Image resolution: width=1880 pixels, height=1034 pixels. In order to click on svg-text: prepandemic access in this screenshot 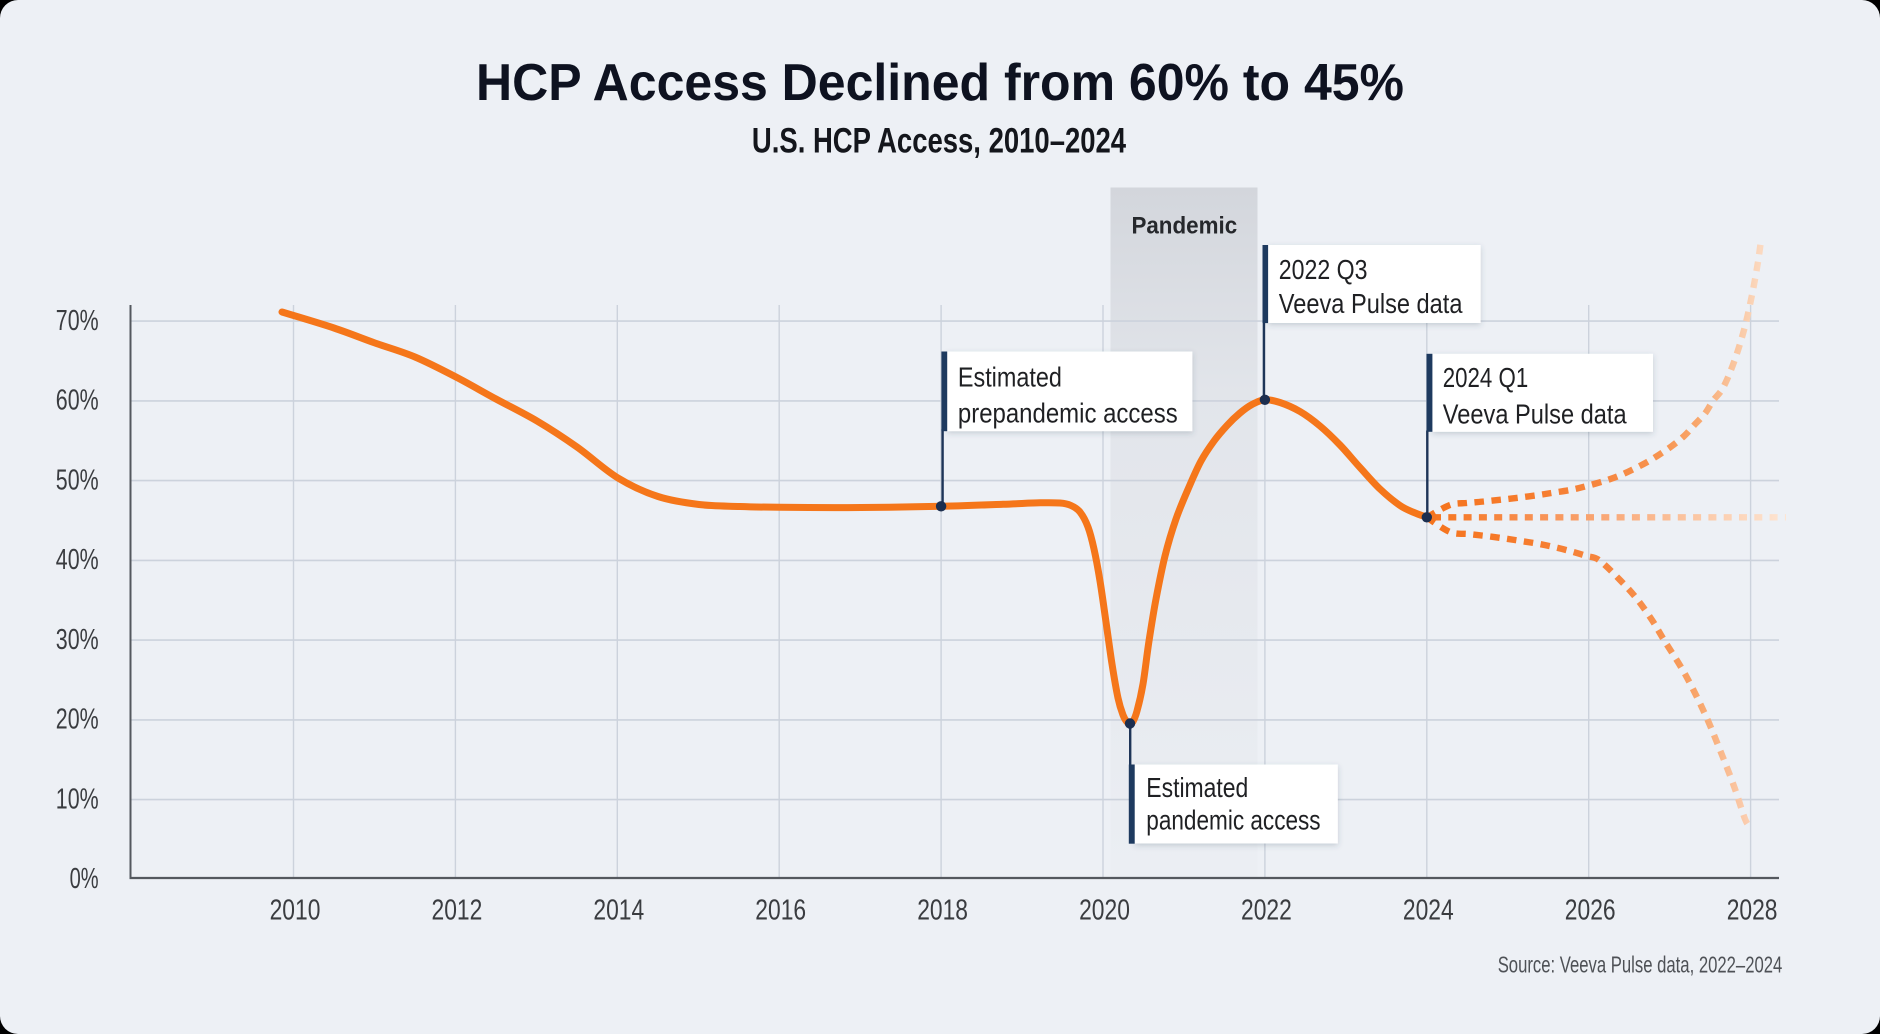, I will do `click(1068, 413)`.